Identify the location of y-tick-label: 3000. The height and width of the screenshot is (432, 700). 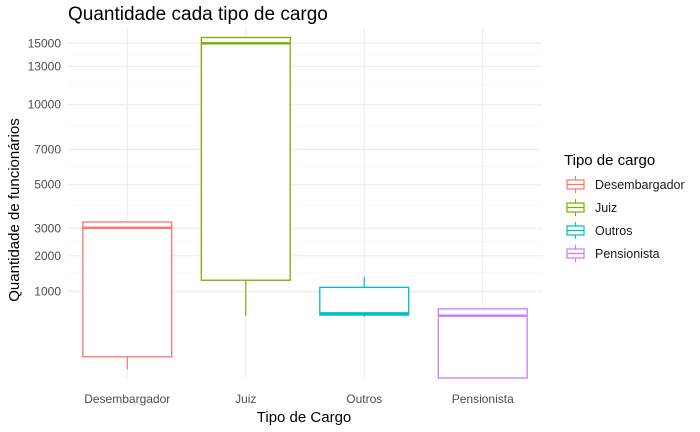
(47, 228).